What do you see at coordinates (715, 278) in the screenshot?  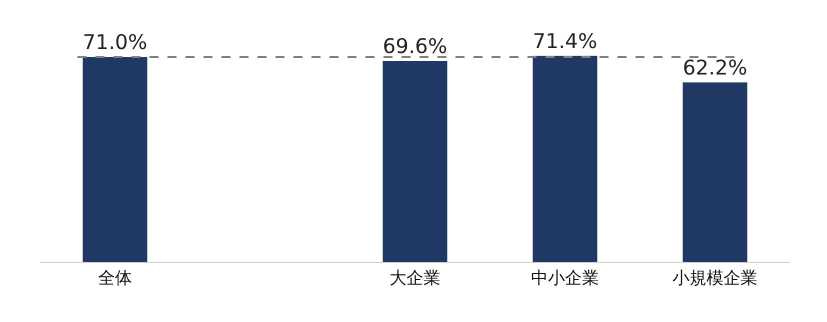 I see `x-tick-label: 小規模企業` at bounding box center [715, 278].